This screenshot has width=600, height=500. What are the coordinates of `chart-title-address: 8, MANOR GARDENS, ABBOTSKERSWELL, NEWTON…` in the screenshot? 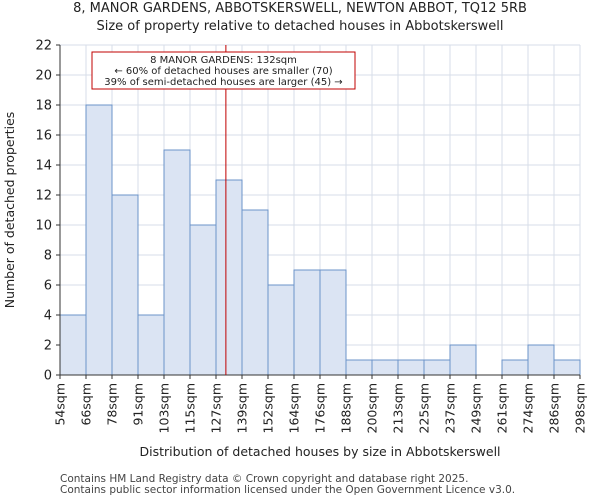 It's located at (300, 8).